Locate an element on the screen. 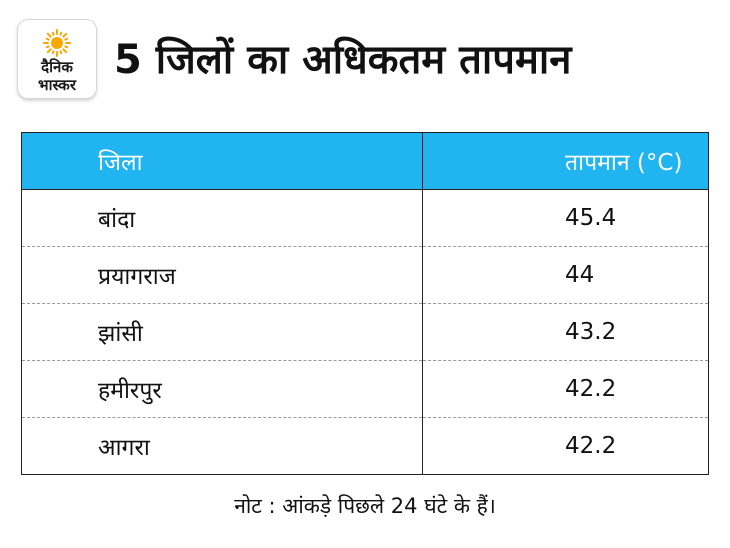 This screenshot has height=548, width=730. temperature-cell: 45.4 is located at coordinates (565, 218).